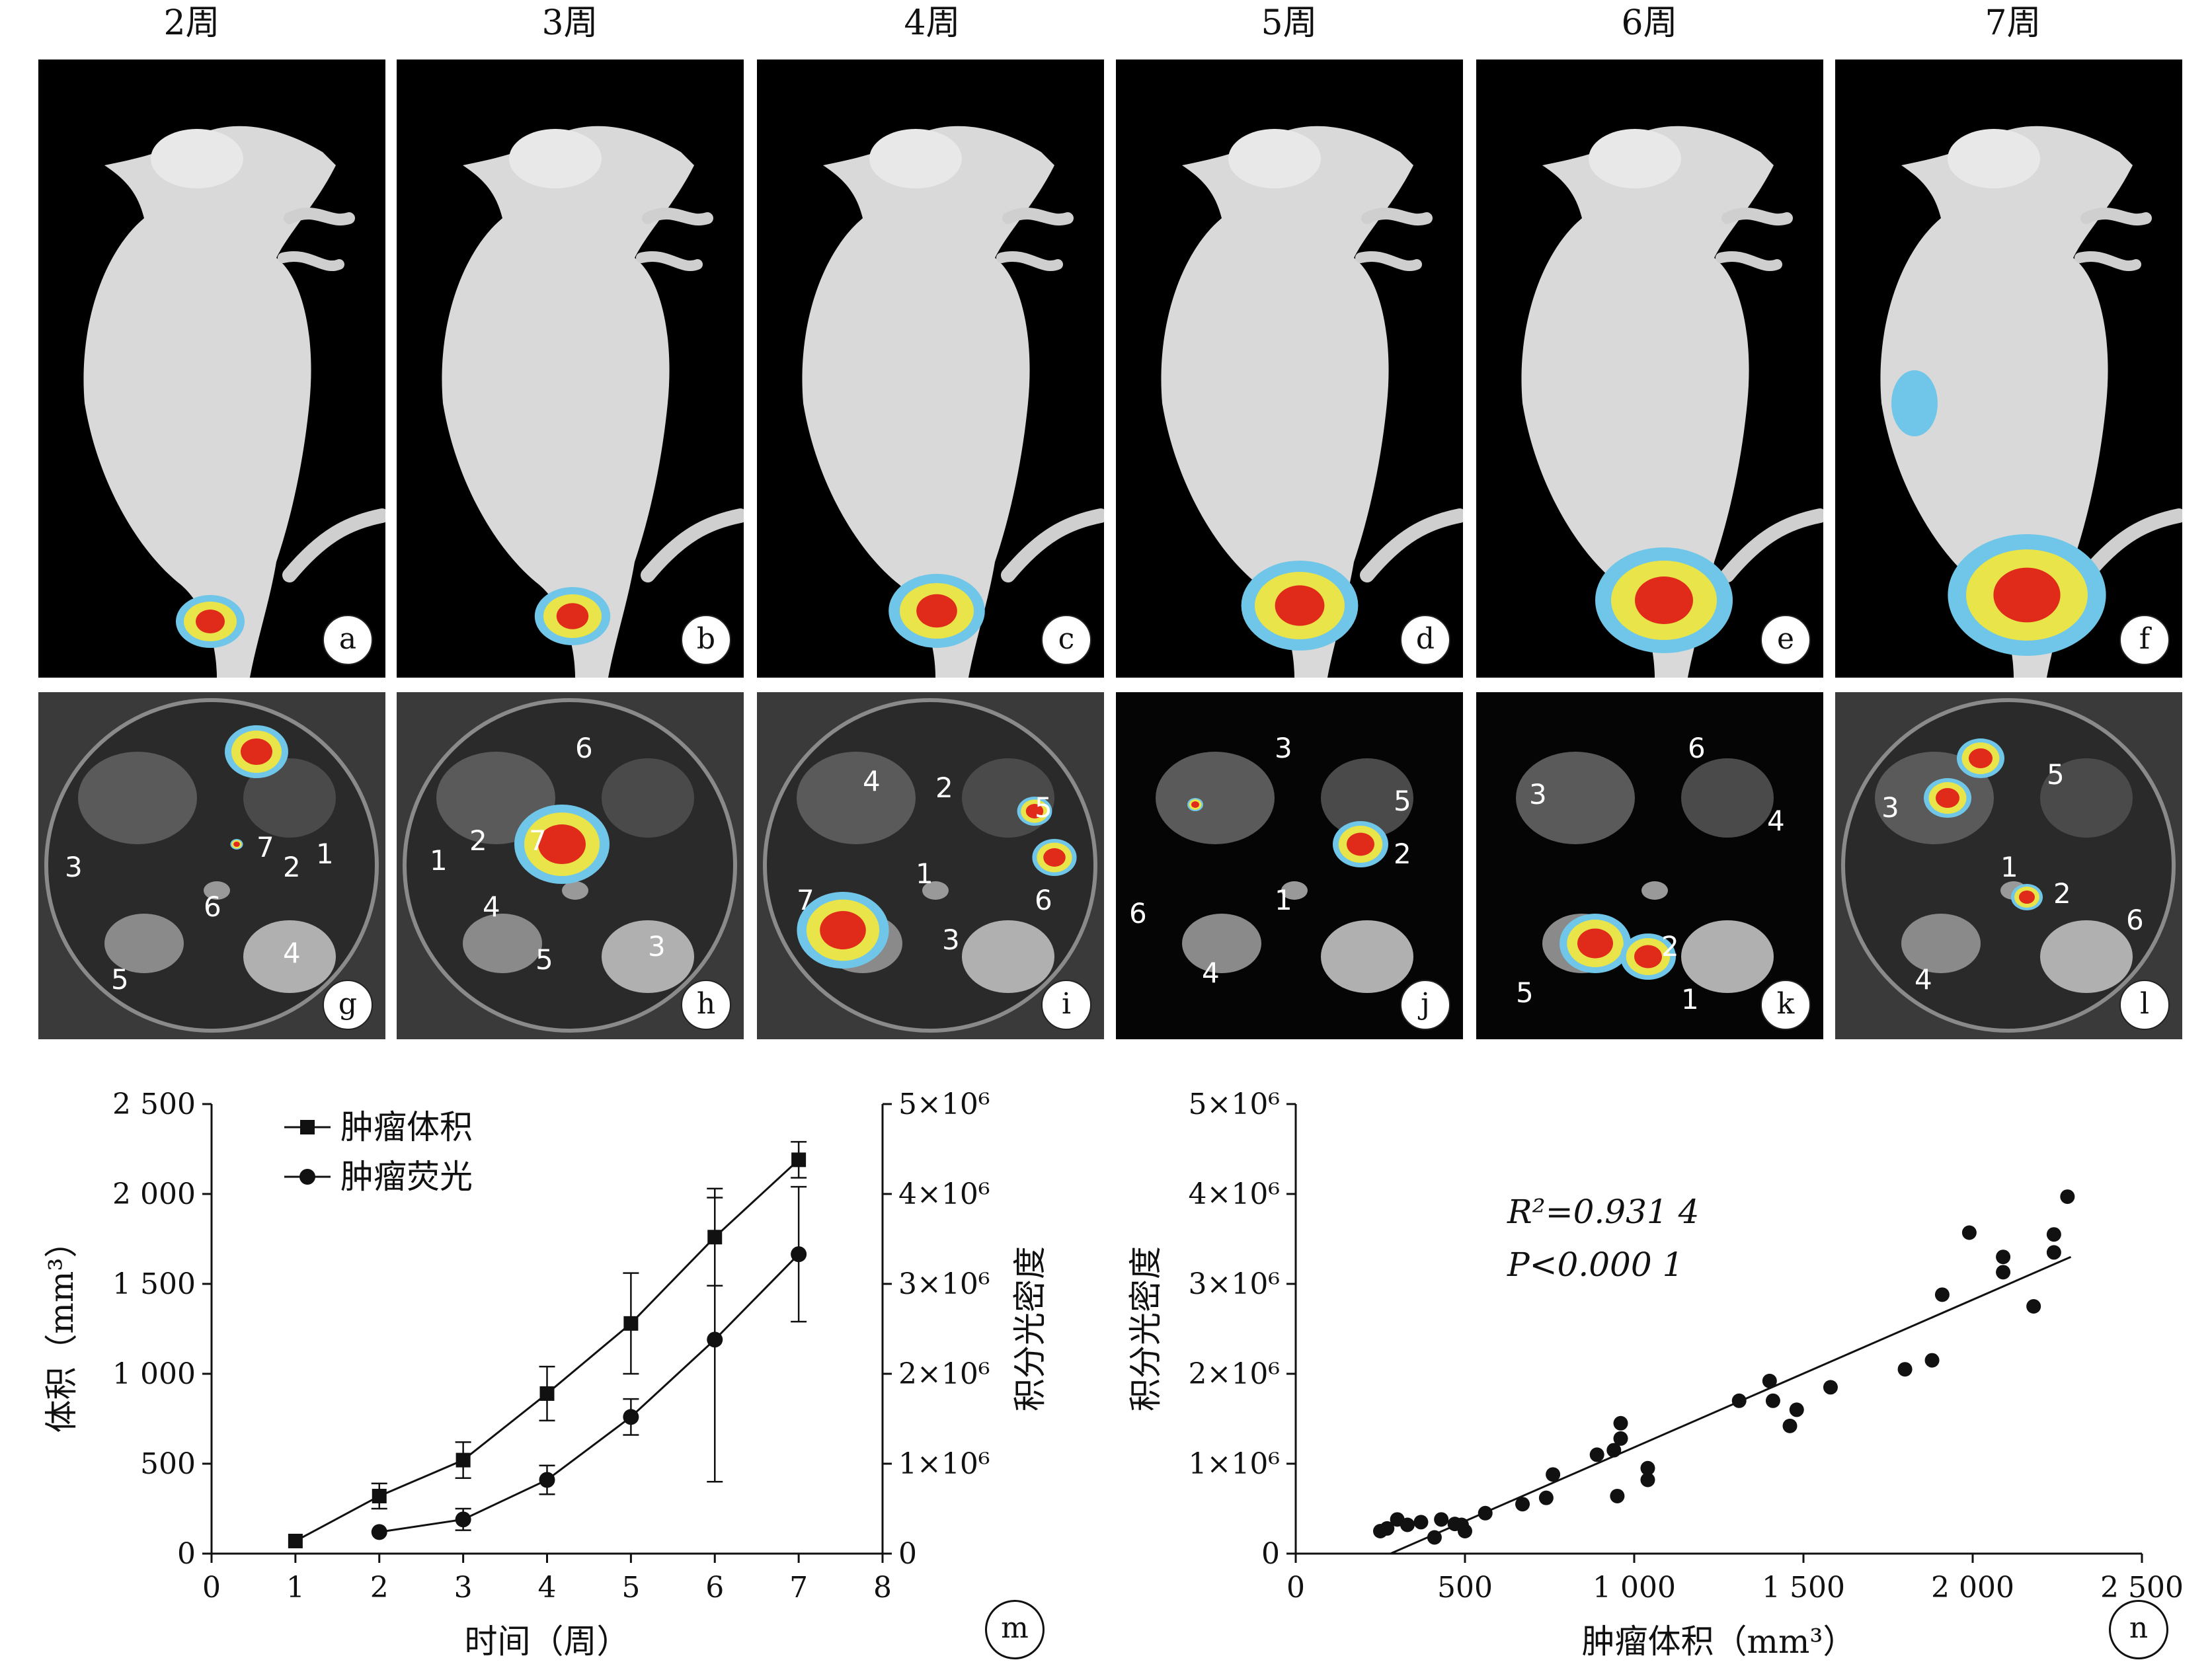 This screenshot has width=2212, height=1666. What do you see at coordinates (463, 1588) in the screenshot?
I see `x-tick-label: 3` at bounding box center [463, 1588].